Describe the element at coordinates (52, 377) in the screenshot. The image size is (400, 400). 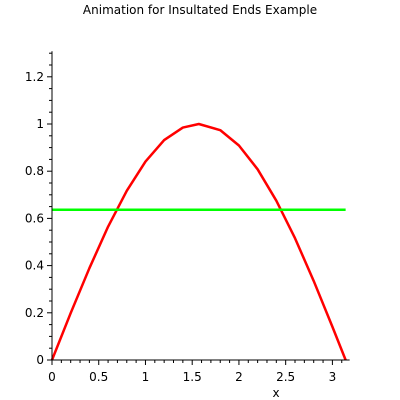
I see `x-tick-label: 0` at that location.